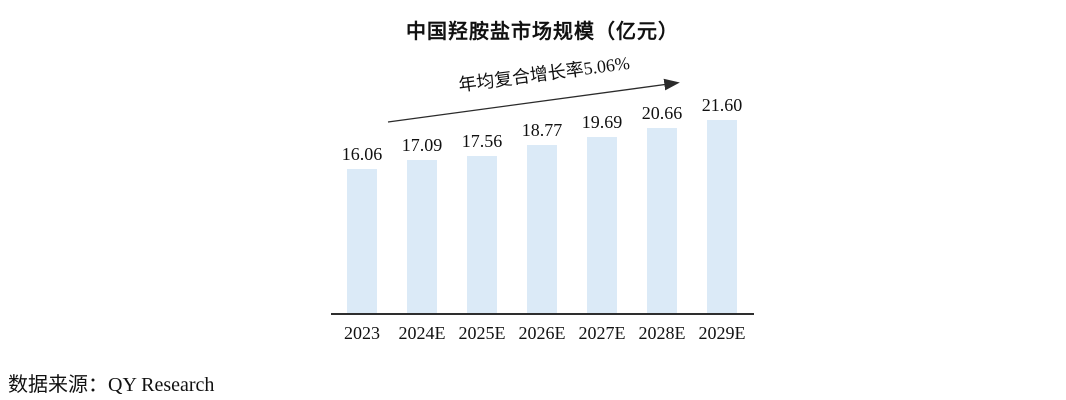 This screenshot has width=1066, height=400. I want to click on bar-value-label: 20.66, so click(662, 113).